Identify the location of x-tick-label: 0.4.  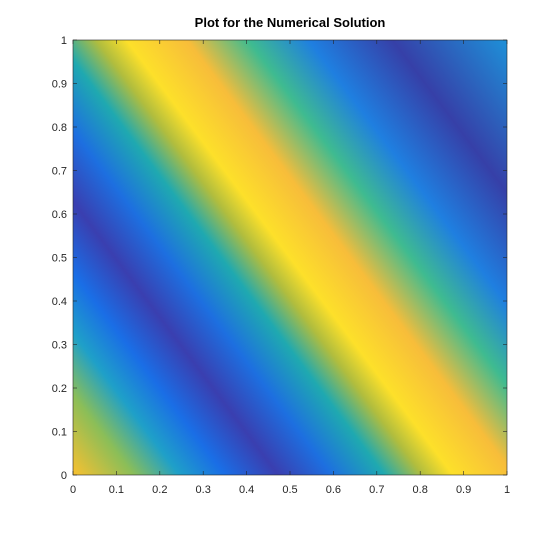
(246, 490).